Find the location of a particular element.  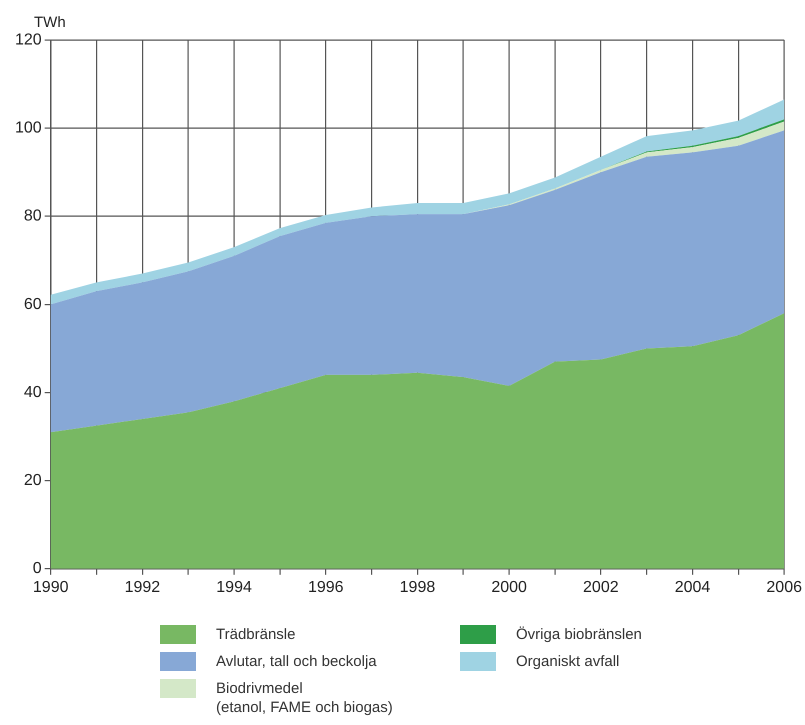

legend-label: Avlutar, tall och beckolja is located at coordinates (296, 661).